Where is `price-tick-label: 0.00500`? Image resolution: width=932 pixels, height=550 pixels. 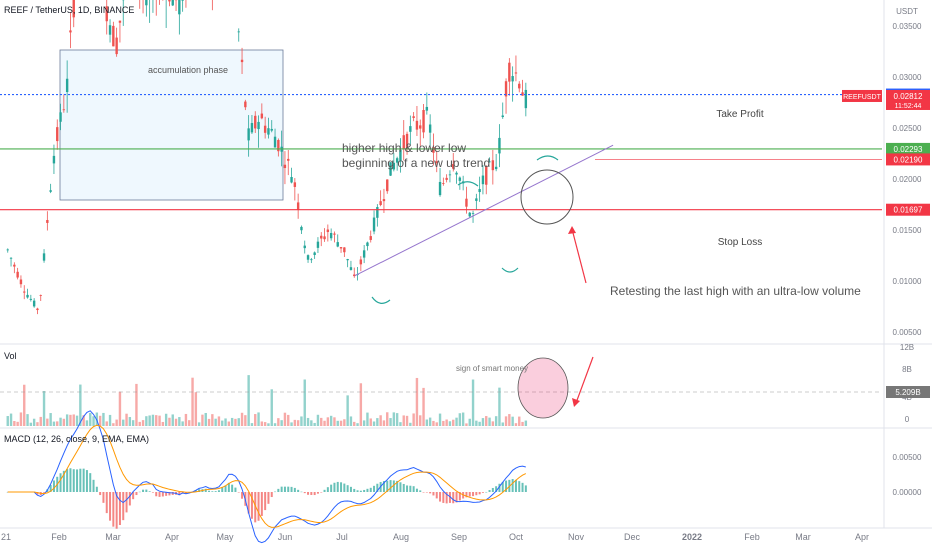 price-tick-label: 0.00500 is located at coordinates (907, 332).